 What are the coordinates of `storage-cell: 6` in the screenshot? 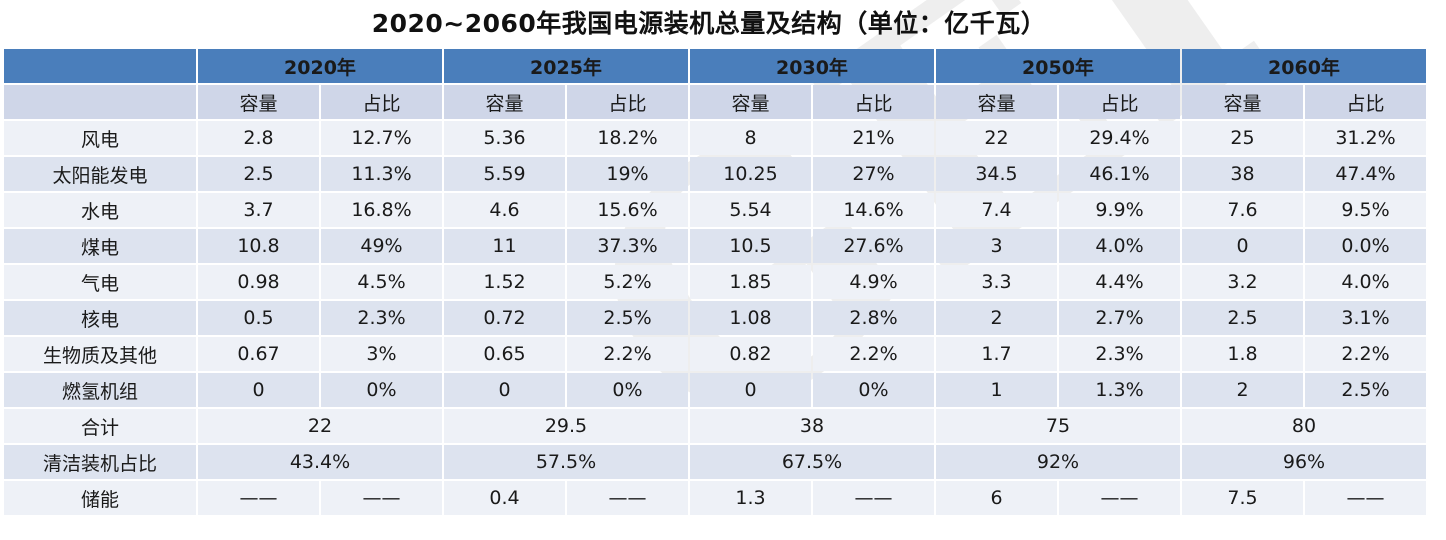 It's located at (996, 498).